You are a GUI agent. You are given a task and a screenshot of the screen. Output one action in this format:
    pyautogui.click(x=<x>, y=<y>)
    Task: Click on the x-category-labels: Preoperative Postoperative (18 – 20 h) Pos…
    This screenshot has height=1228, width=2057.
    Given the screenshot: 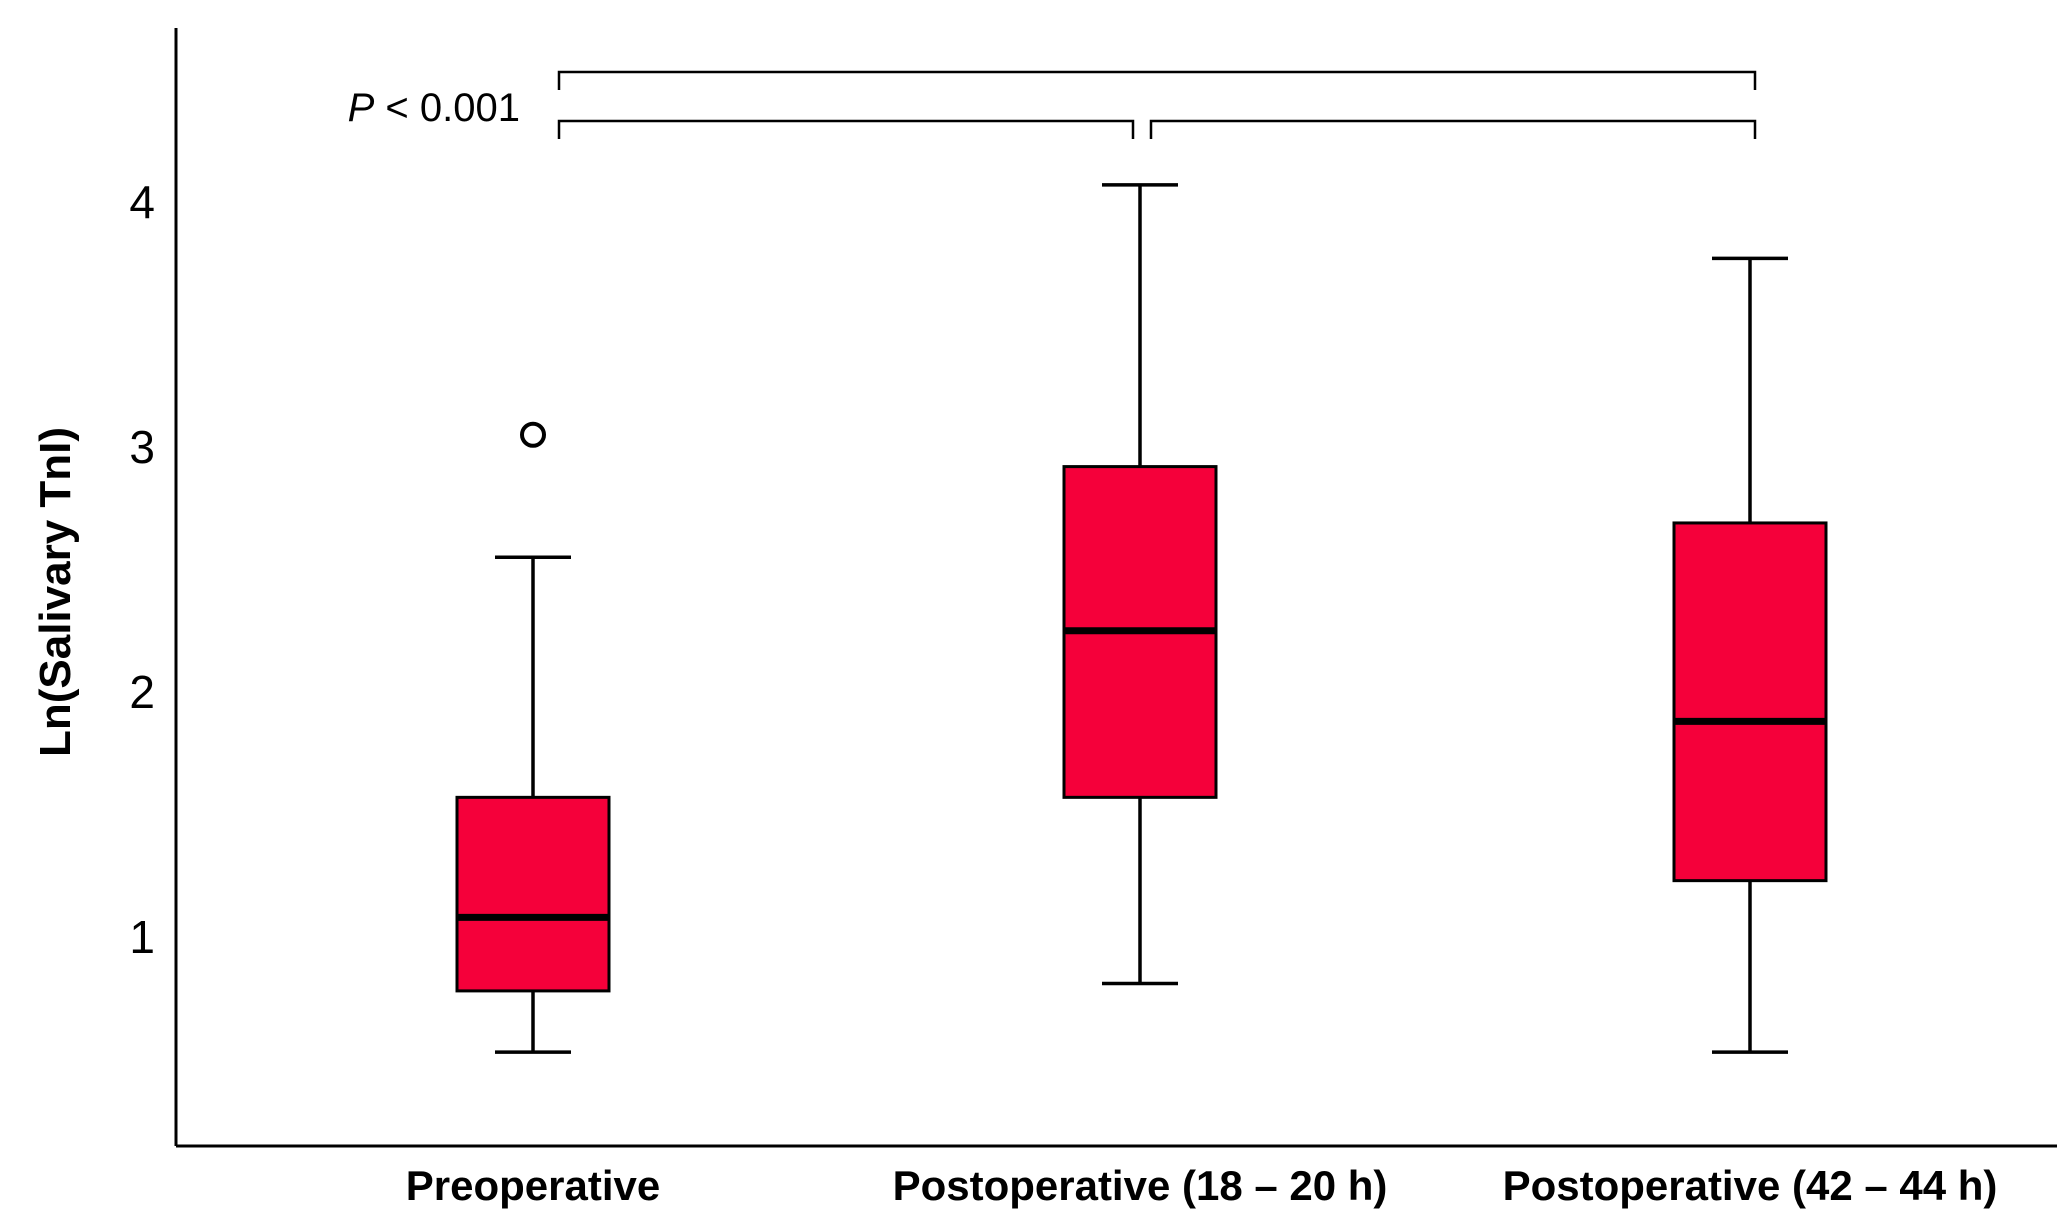 What is the action you would take?
    pyautogui.click(x=1202, y=1185)
    